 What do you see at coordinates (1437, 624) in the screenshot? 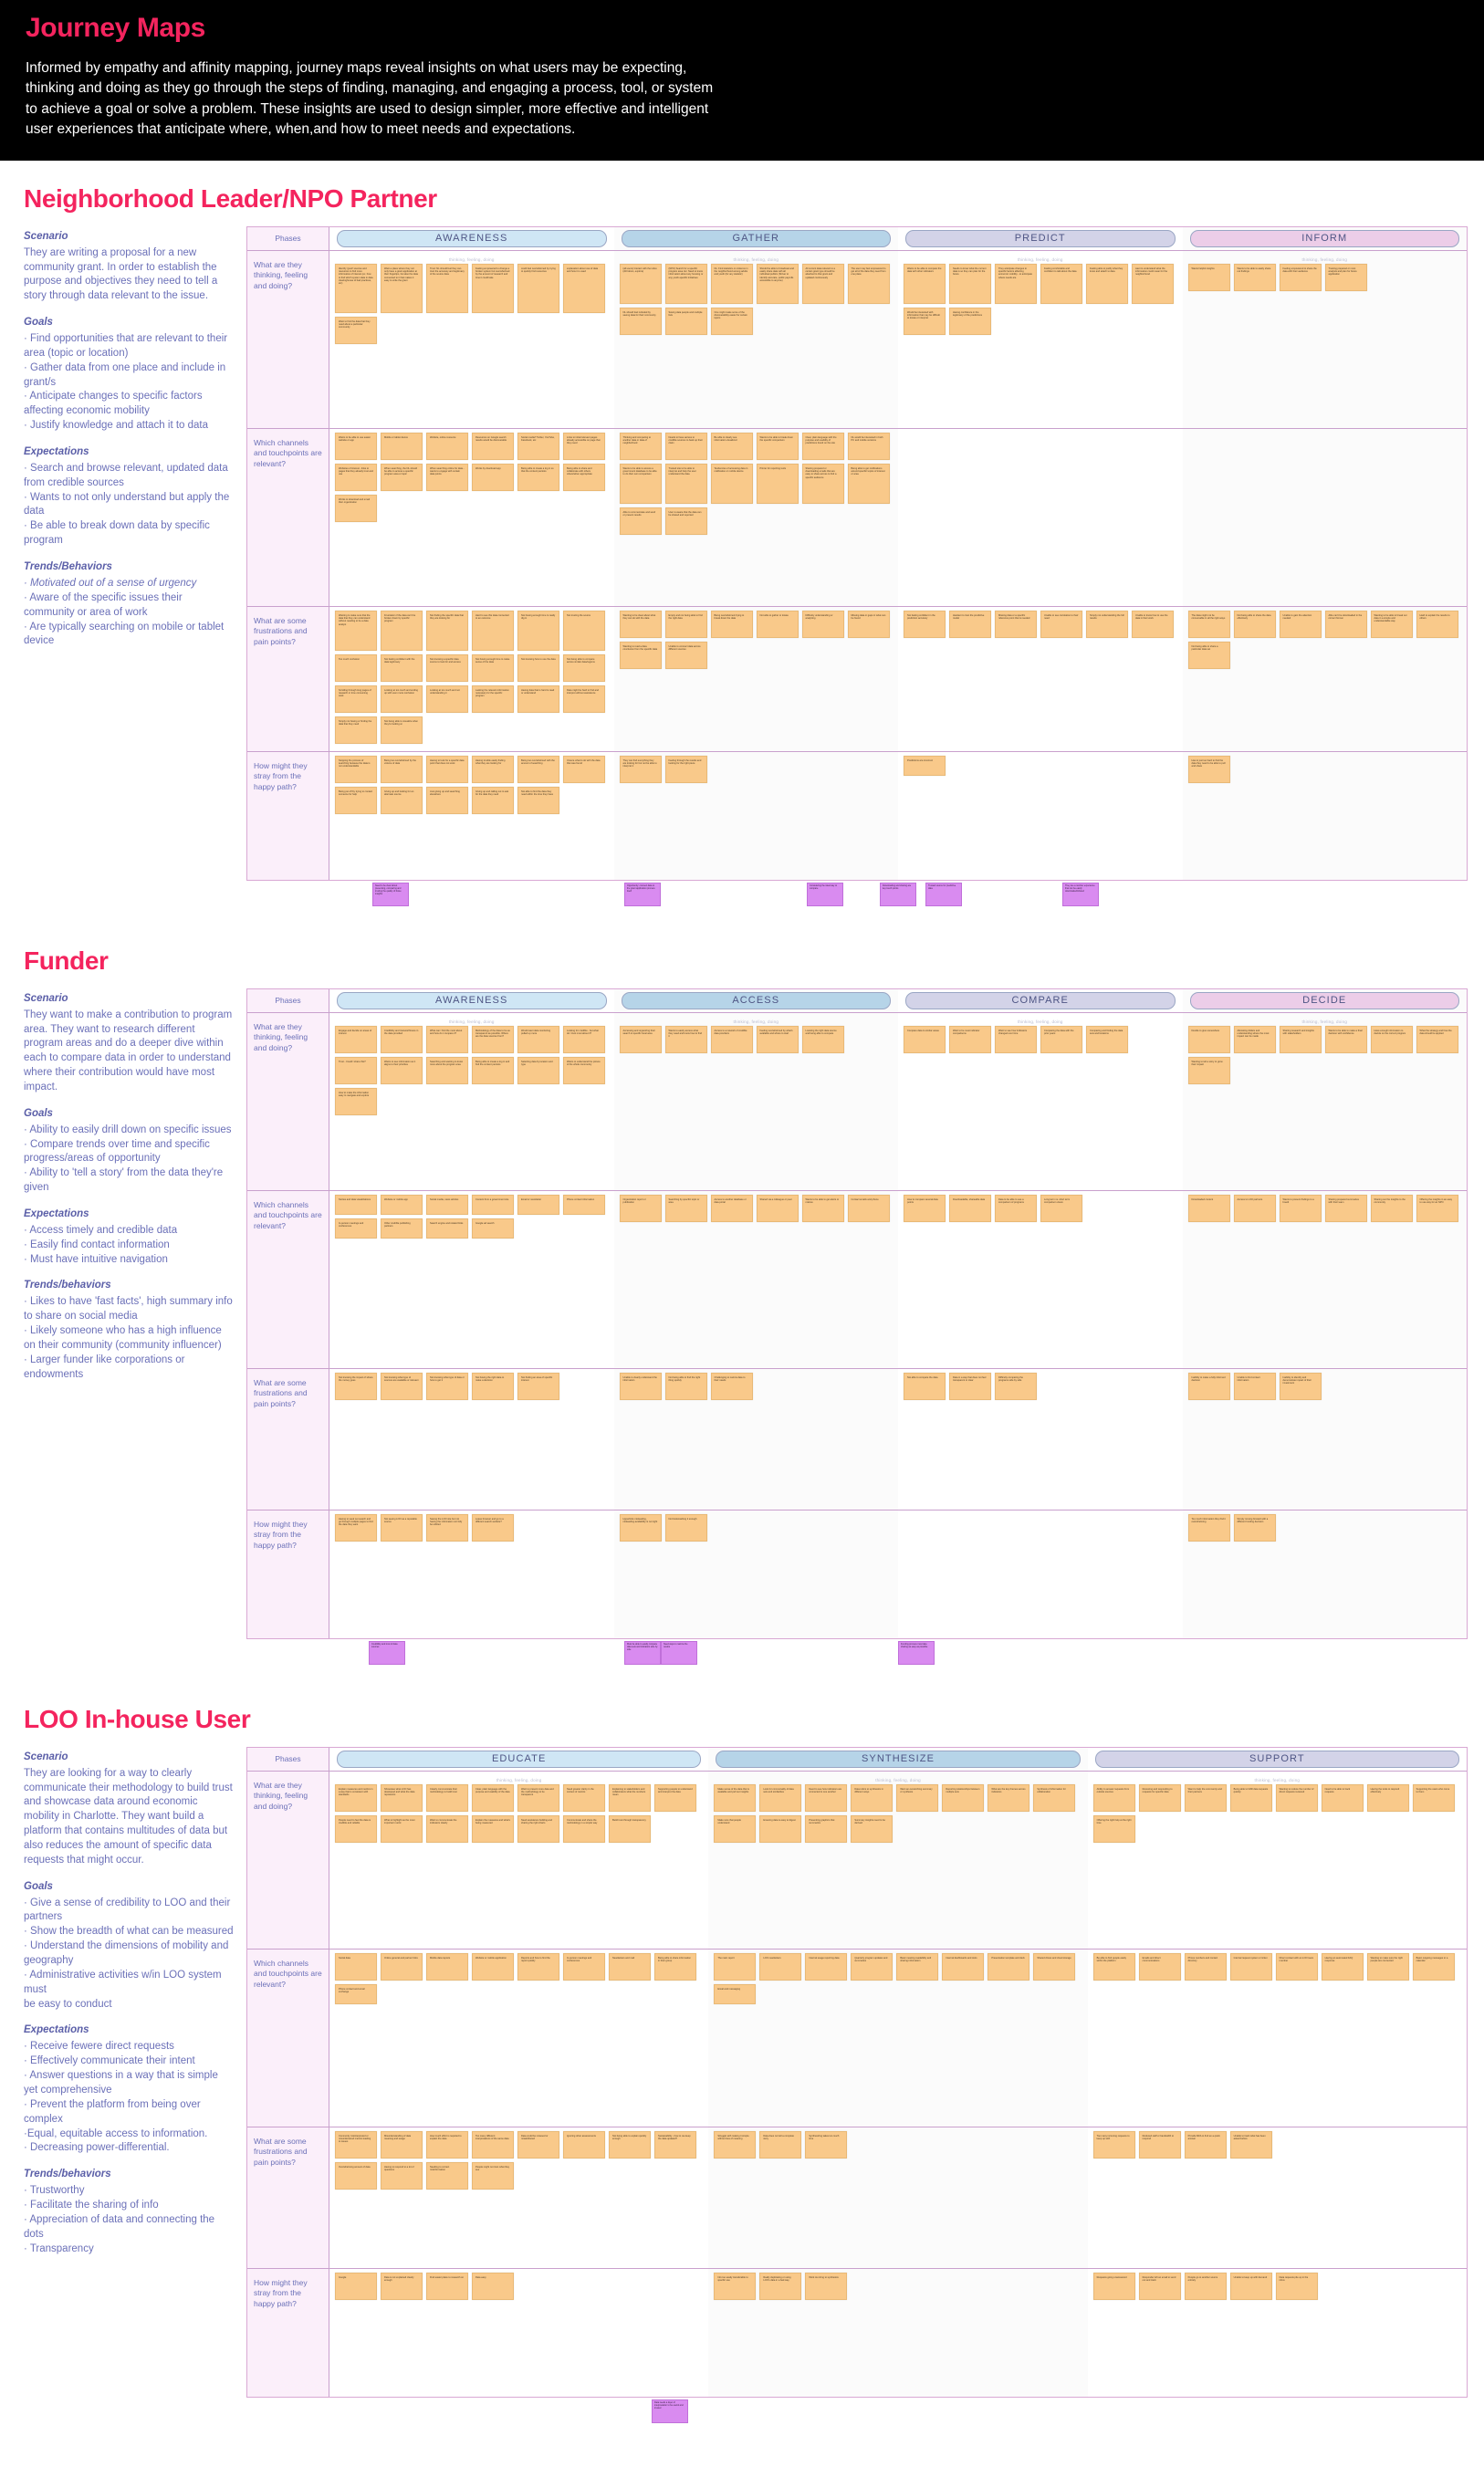
I see `sticky-note: Hard to explain the results to others` at bounding box center [1437, 624].